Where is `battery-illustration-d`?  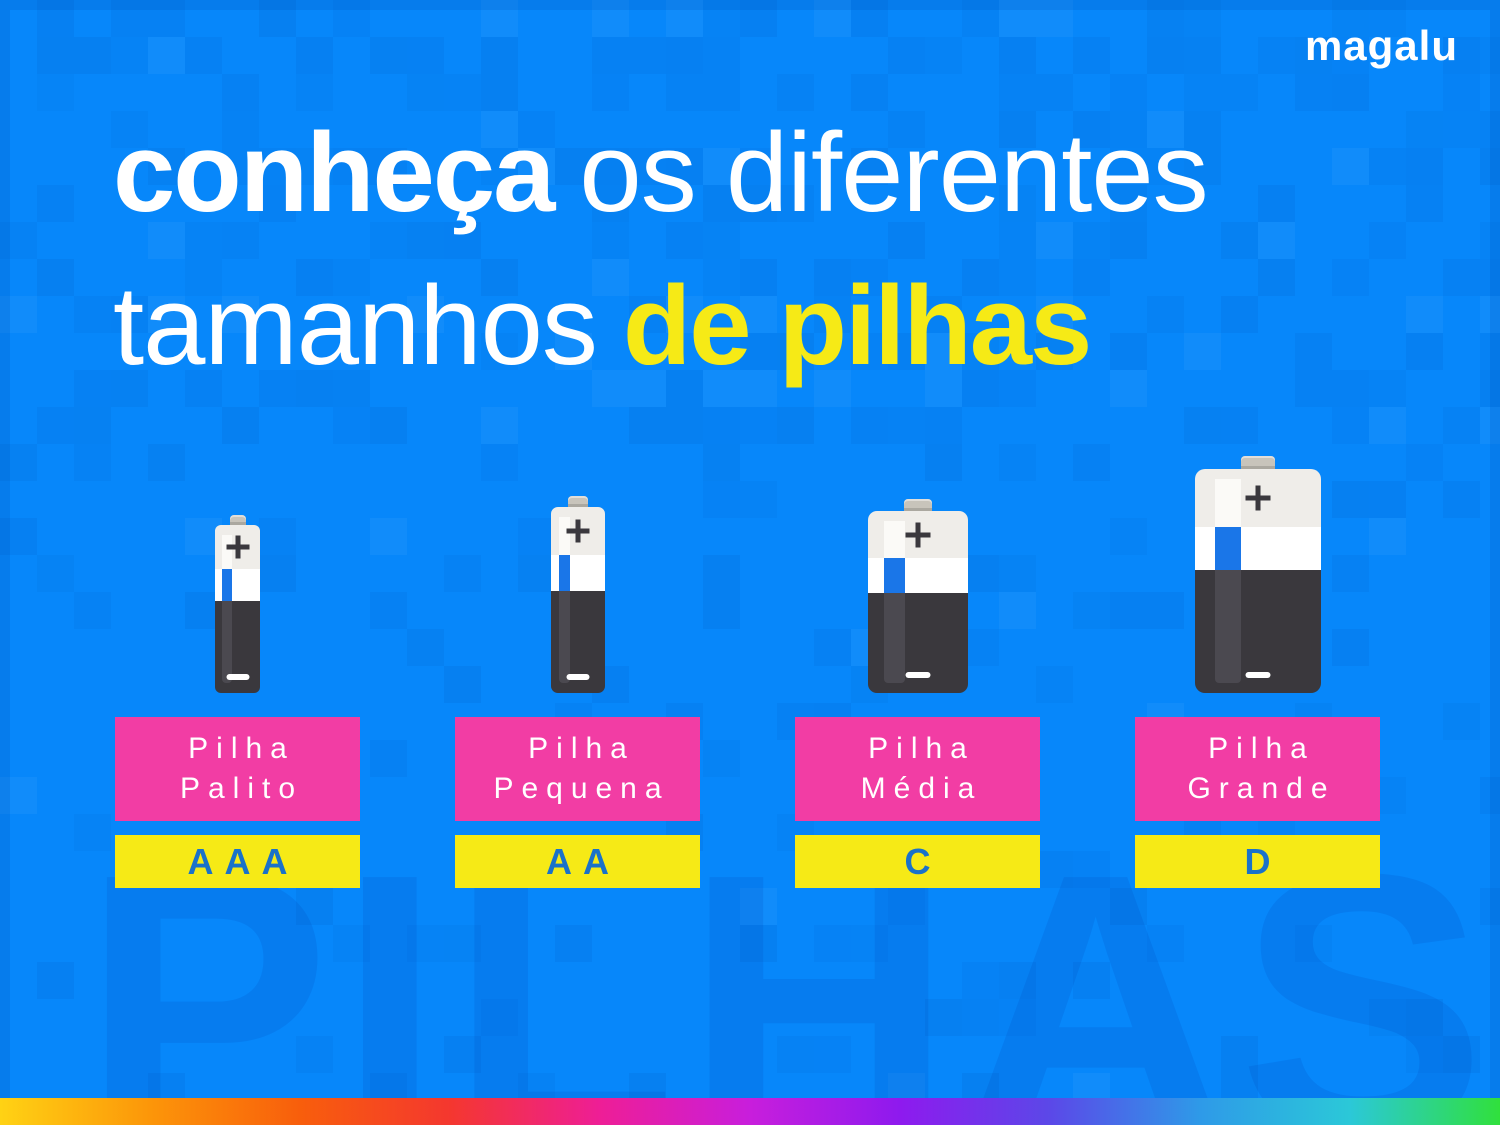 battery-illustration-d is located at coordinates (1257, 574).